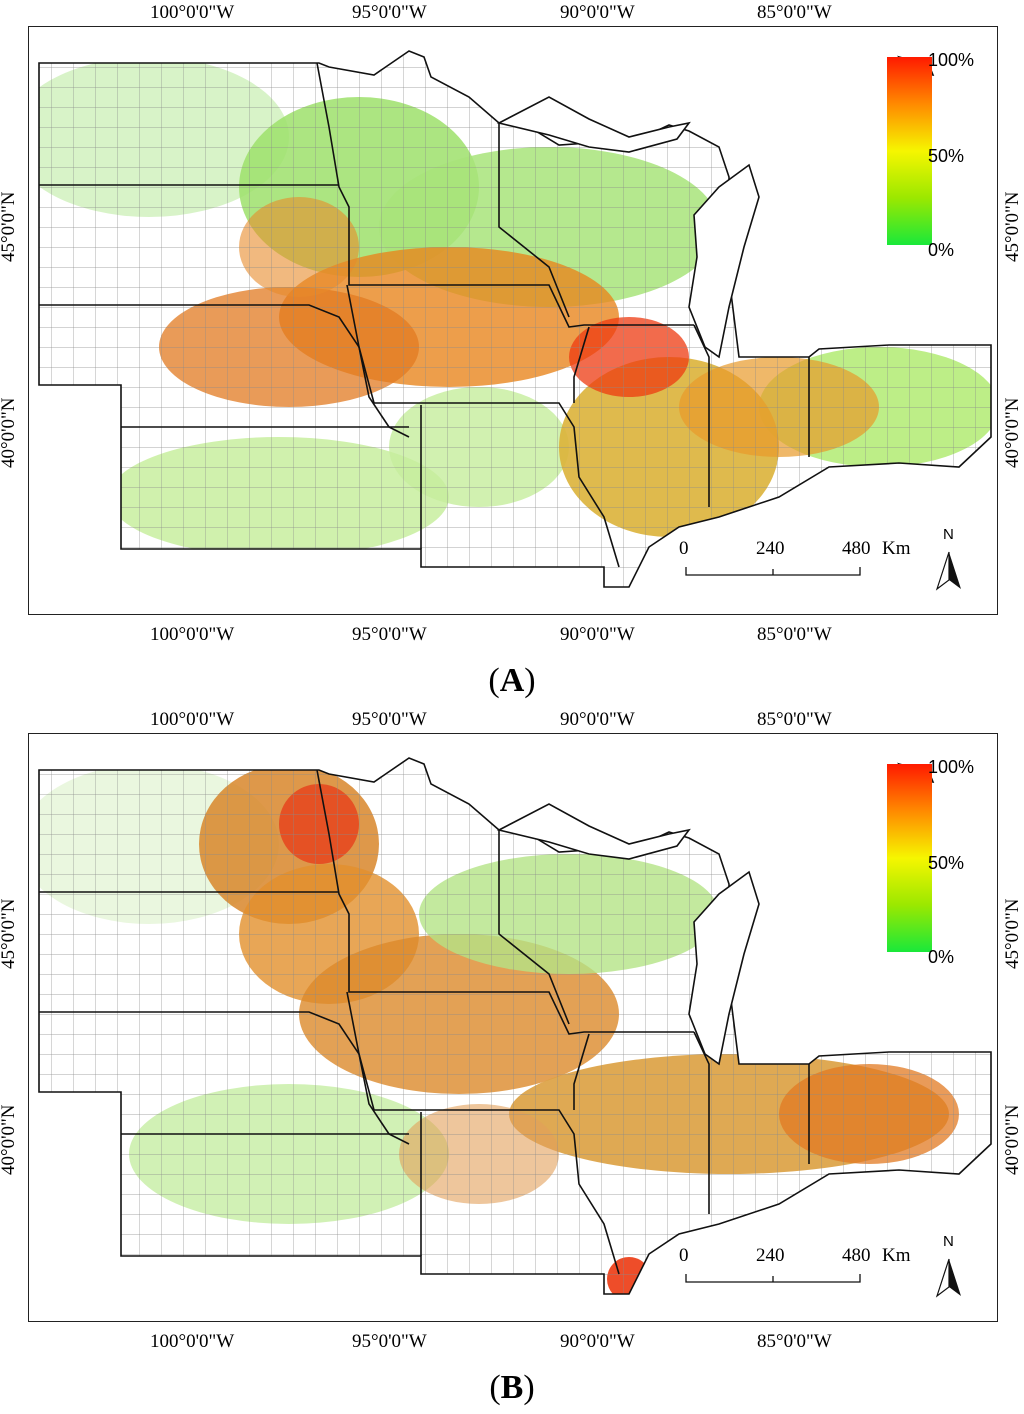  Describe the element at coordinates (715, 914) in the screenshot. I see `great-lakes` at that location.